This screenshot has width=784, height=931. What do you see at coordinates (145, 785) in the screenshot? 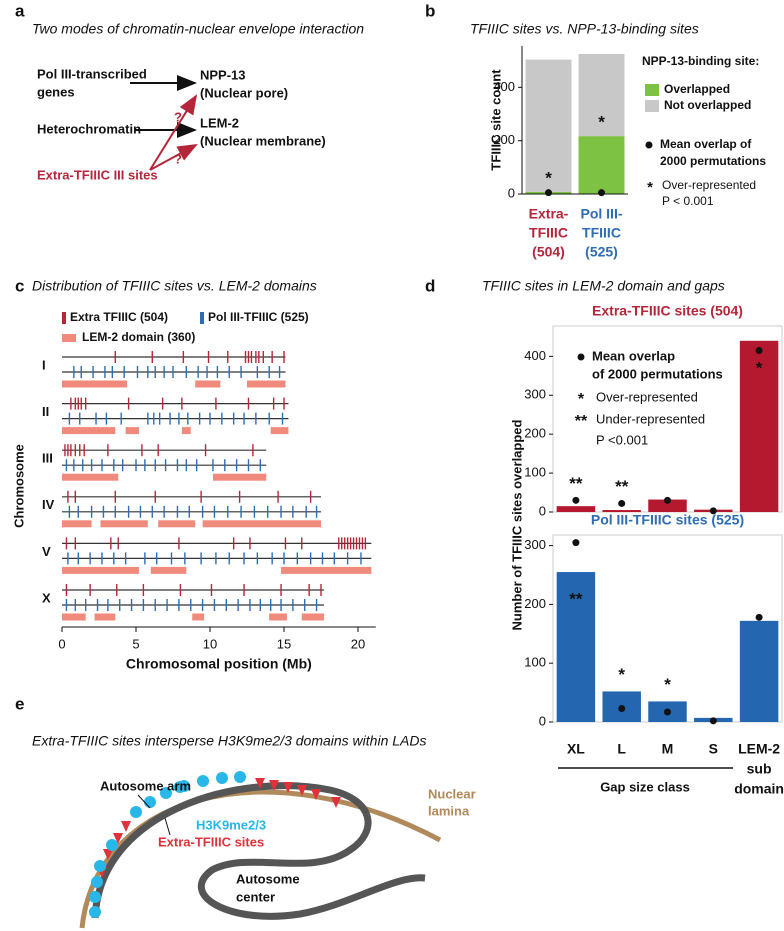
I see `label: Autosome arm` at bounding box center [145, 785].